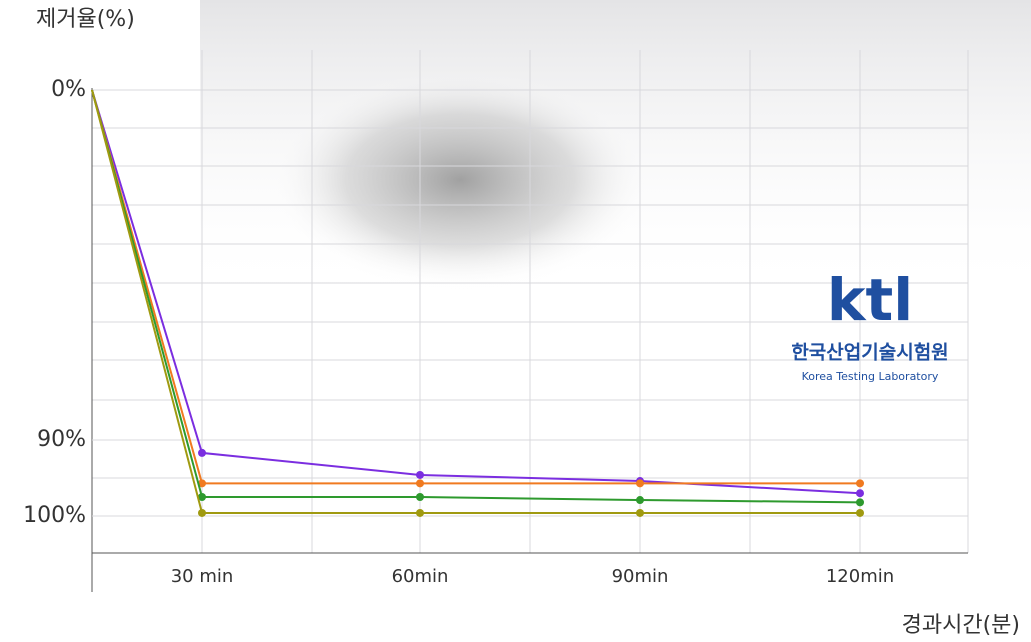 Image resolution: width=1031 pixels, height=642 pixels. What do you see at coordinates (870, 300) in the screenshot?
I see `logo-mark: ktl` at bounding box center [870, 300].